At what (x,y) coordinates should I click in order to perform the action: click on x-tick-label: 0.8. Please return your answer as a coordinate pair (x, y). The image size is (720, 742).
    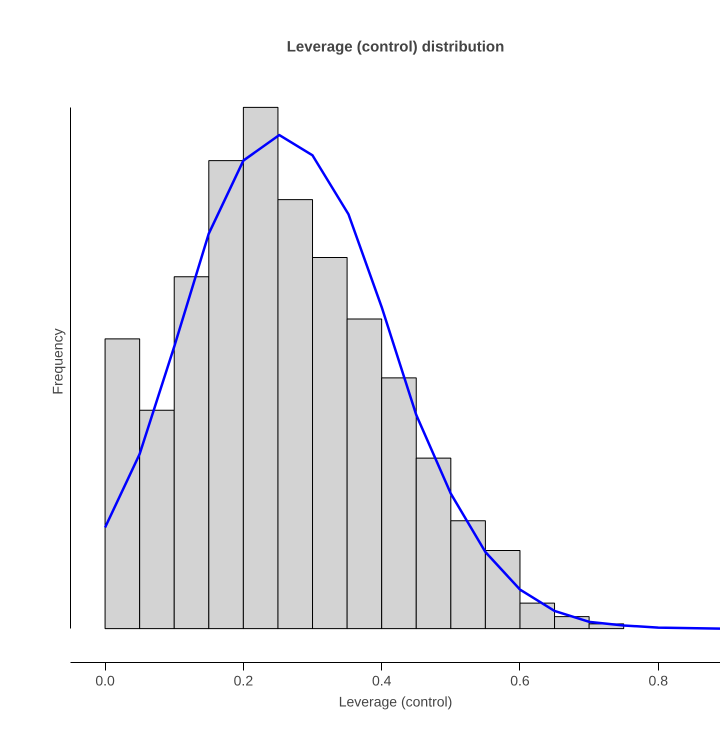
    Looking at the image, I should click on (658, 680).